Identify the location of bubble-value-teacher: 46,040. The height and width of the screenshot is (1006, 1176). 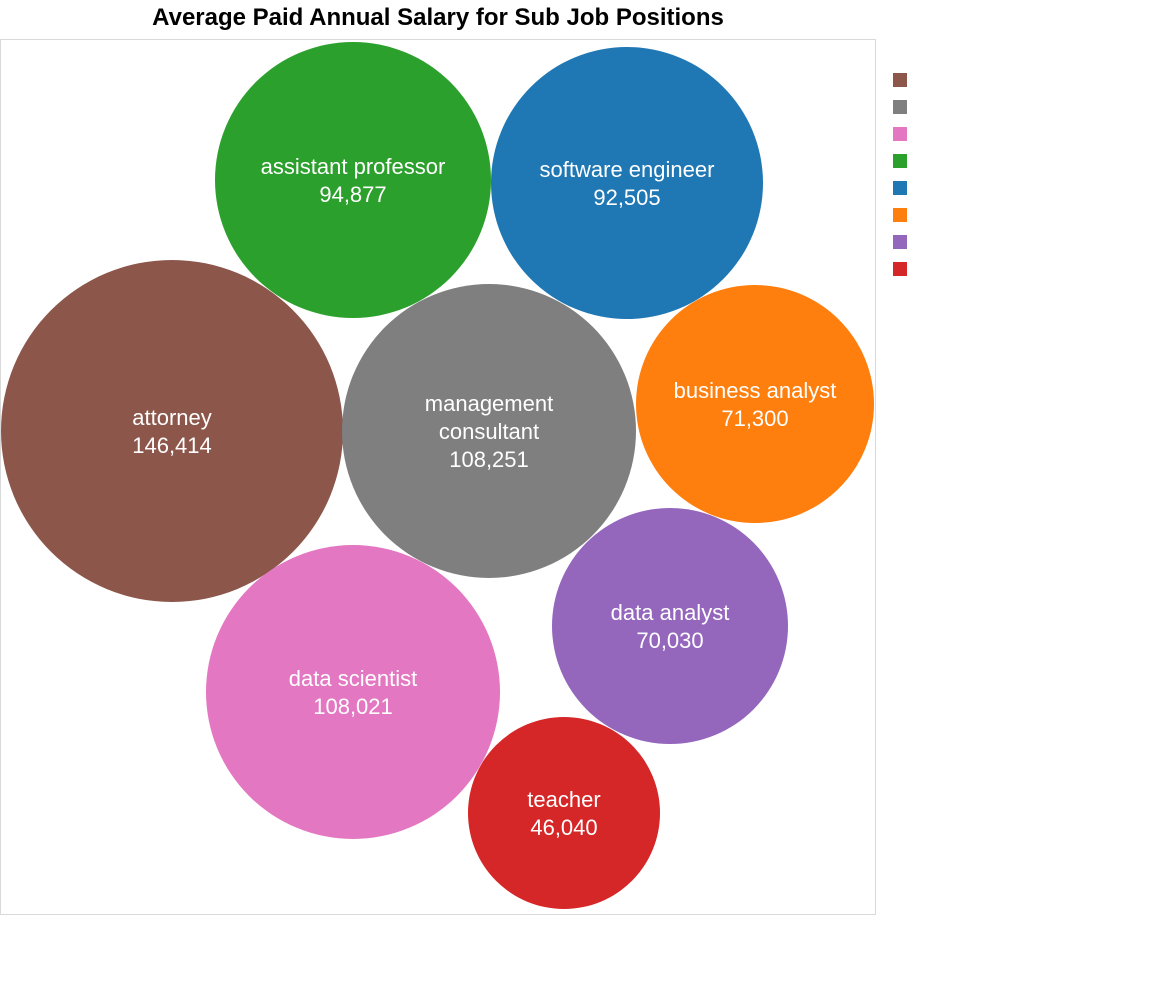
(563, 827).